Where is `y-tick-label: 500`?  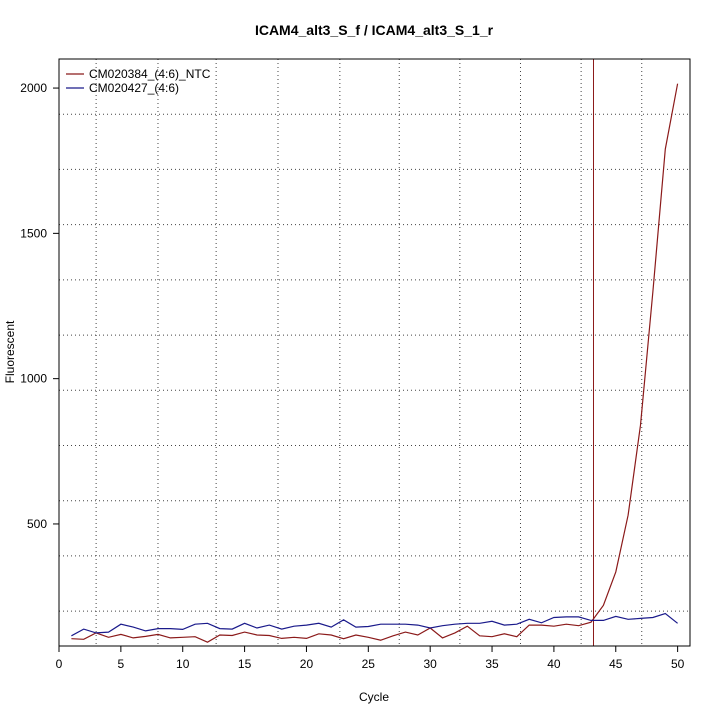
y-tick-label: 500 is located at coordinates (37, 524).